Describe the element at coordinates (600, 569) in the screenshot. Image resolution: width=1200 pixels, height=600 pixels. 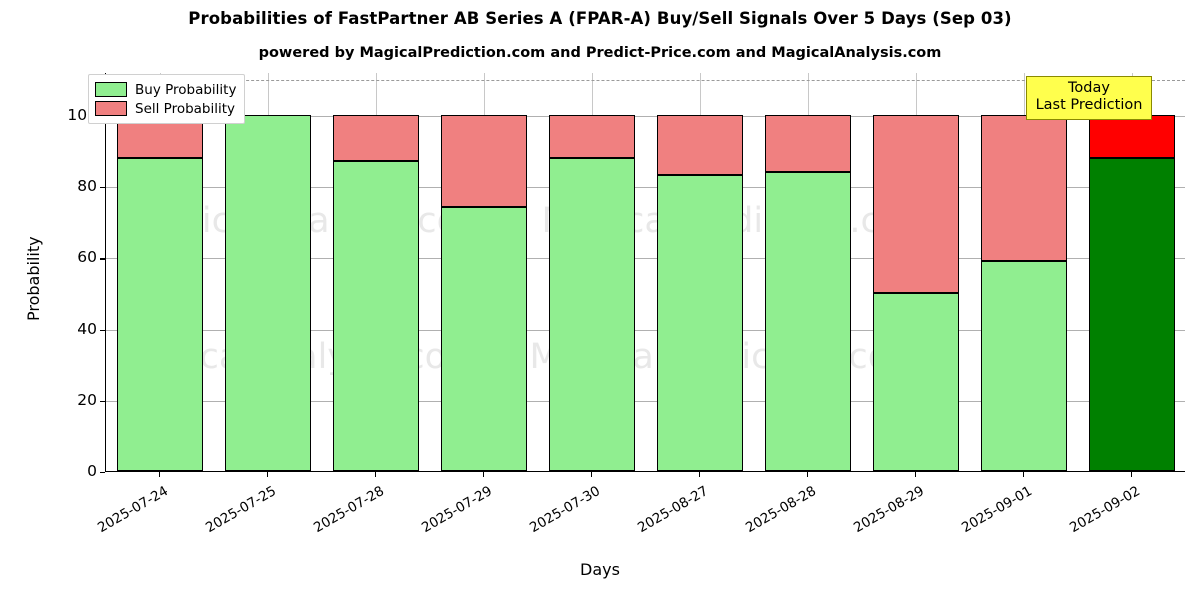
I see `x-axis-label: Days` at that location.